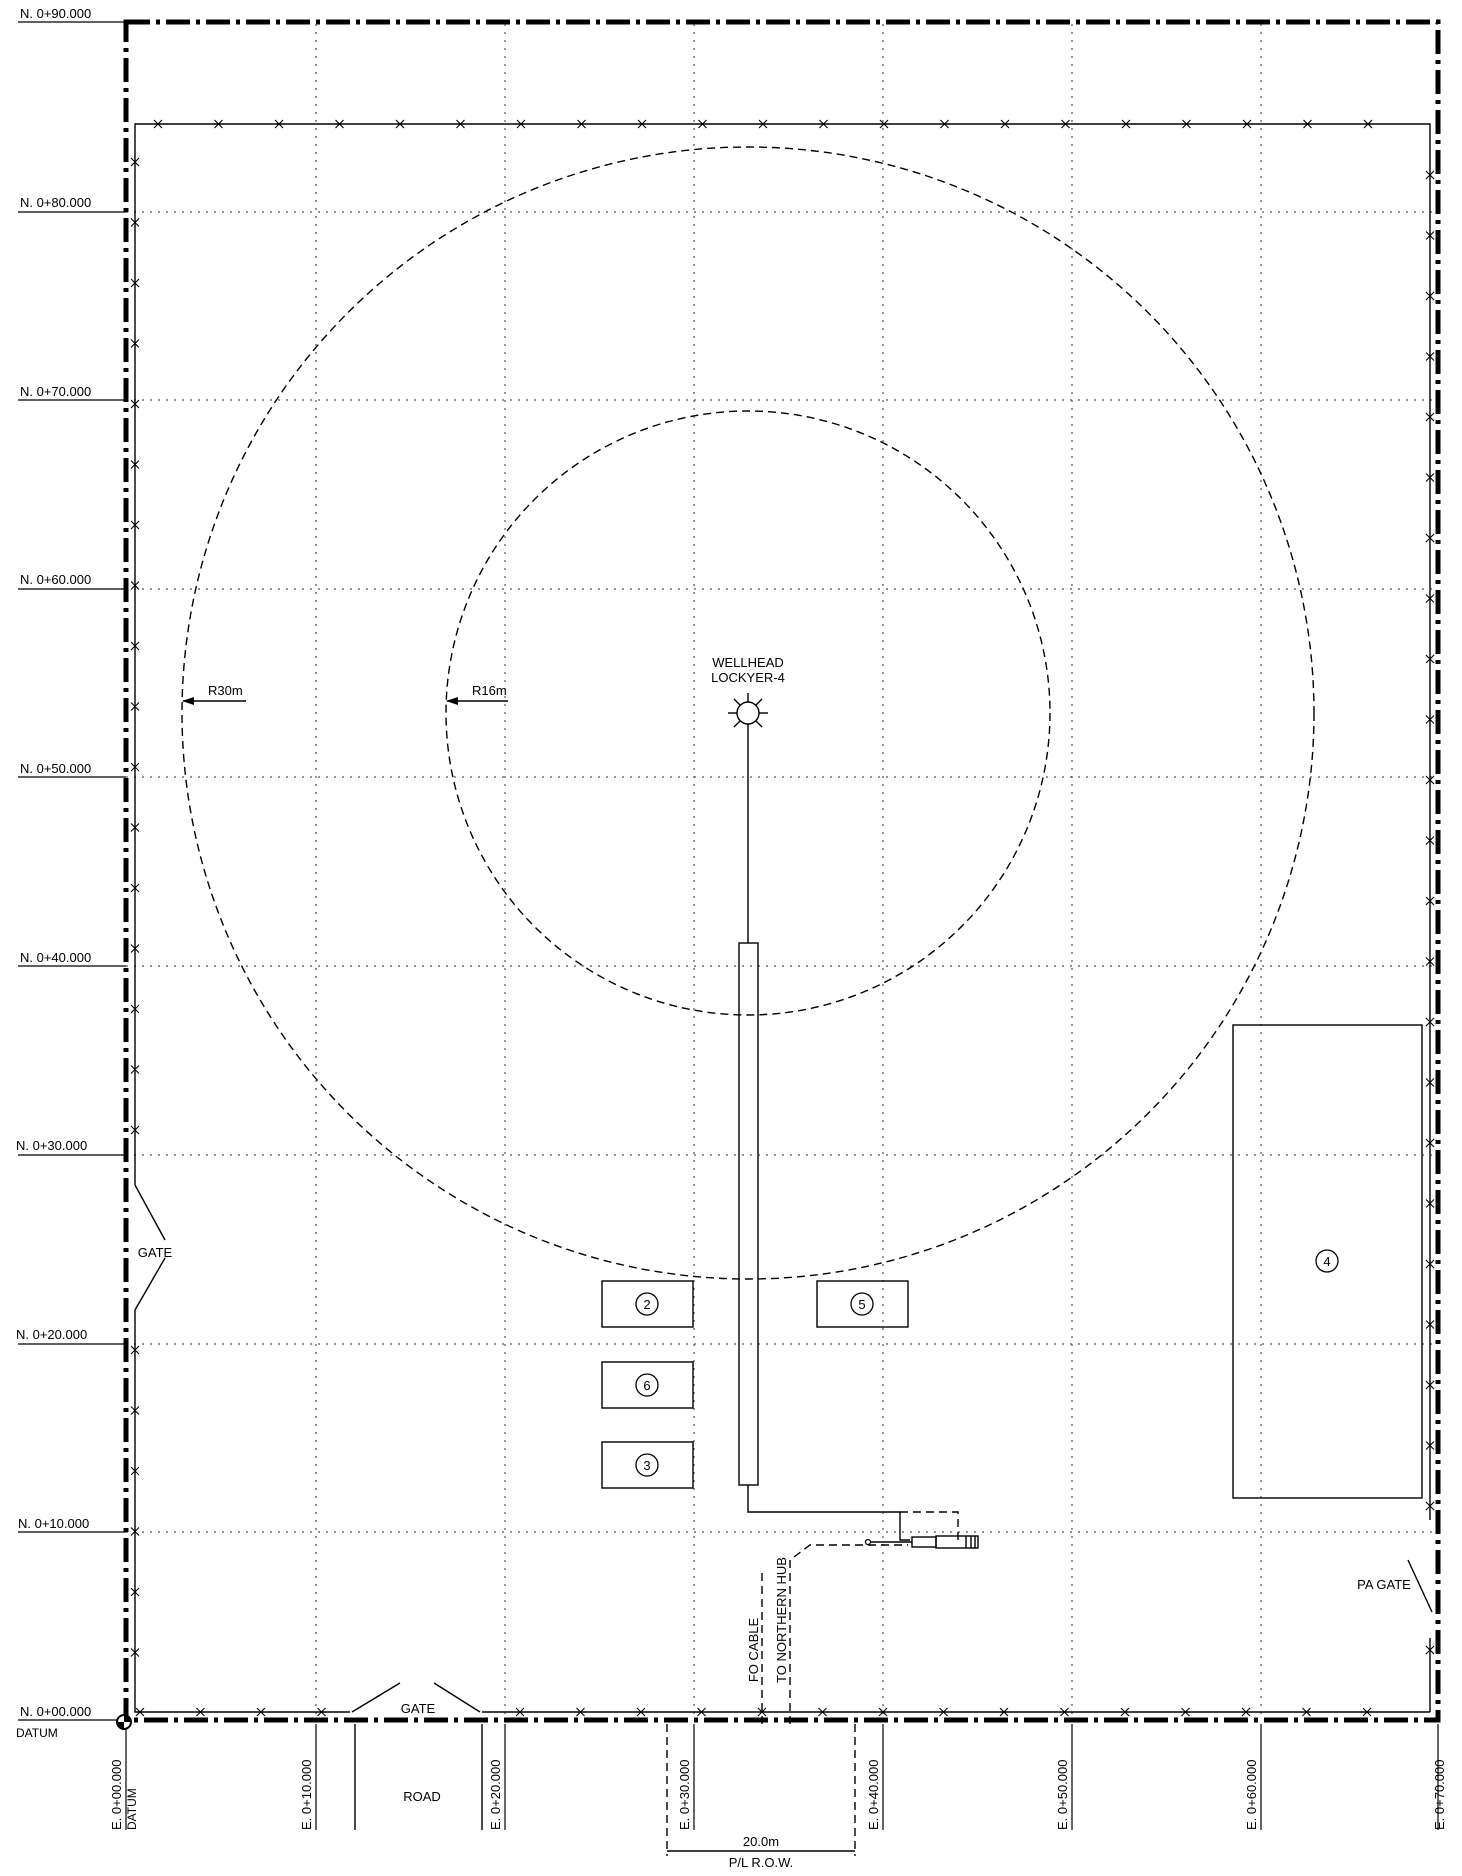 This screenshot has height=1876, width=1462. I want to click on equipment-2: 2, so click(647, 1304).